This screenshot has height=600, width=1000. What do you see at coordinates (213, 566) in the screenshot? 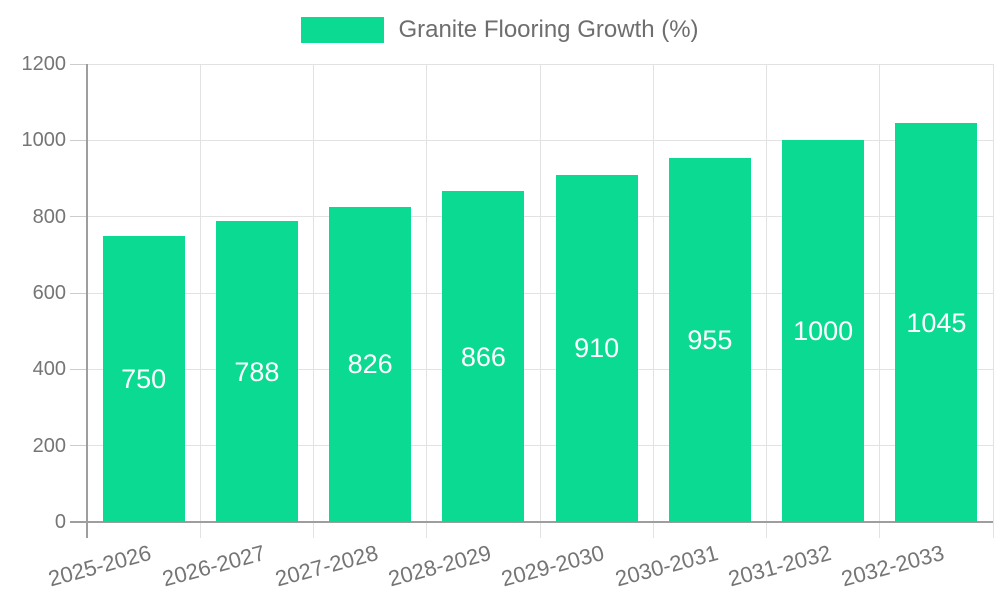
I see `x-axis-label: 2026-2027` at bounding box center [213, 566].